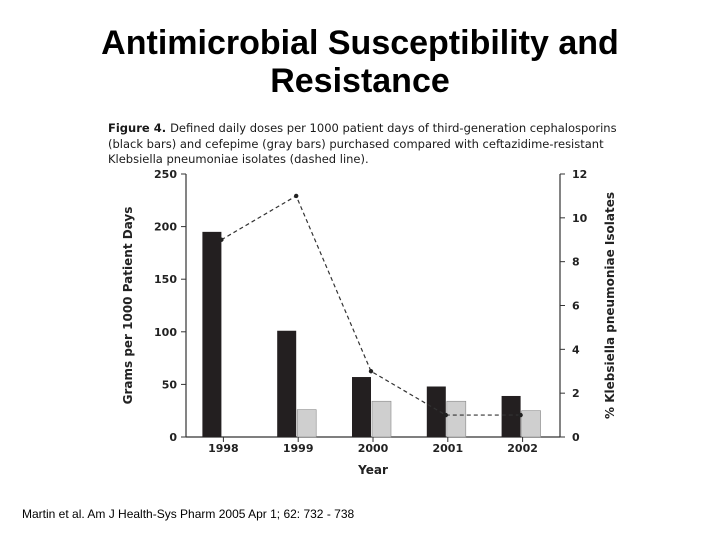 The width and height of the screenshot is (720, 540). Describe the element at coordinates (576, 393) in the screenshot. I see `right-y-tick-label: 2` at that location.